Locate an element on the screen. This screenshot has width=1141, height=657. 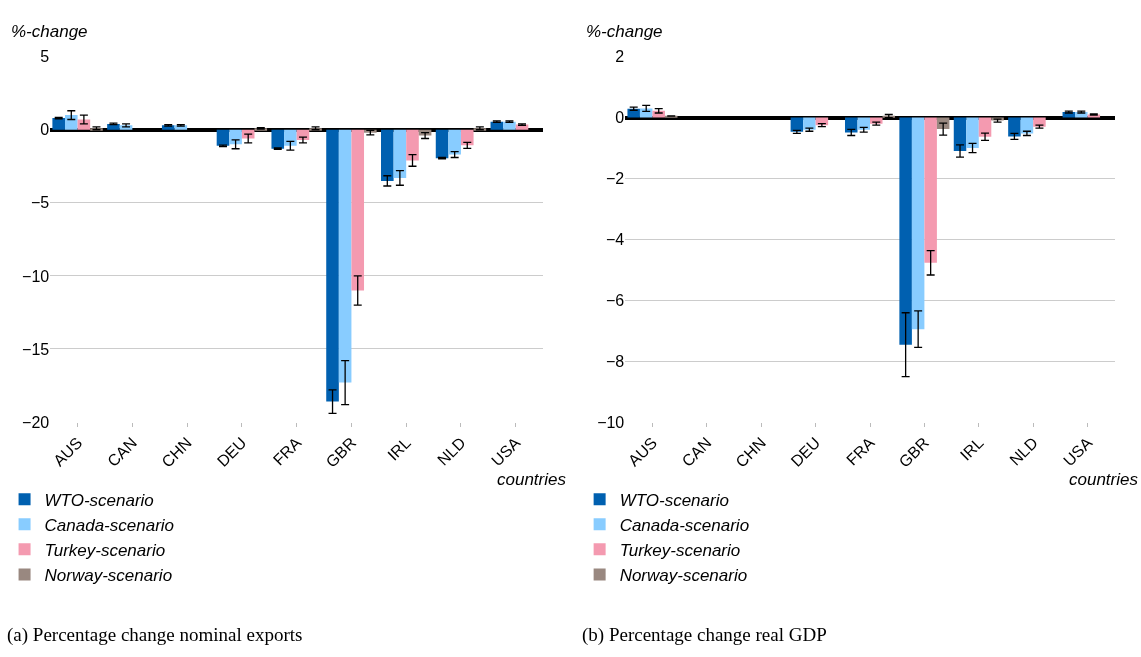
y-tick-label: −5 is located at coordinates (40, 203).